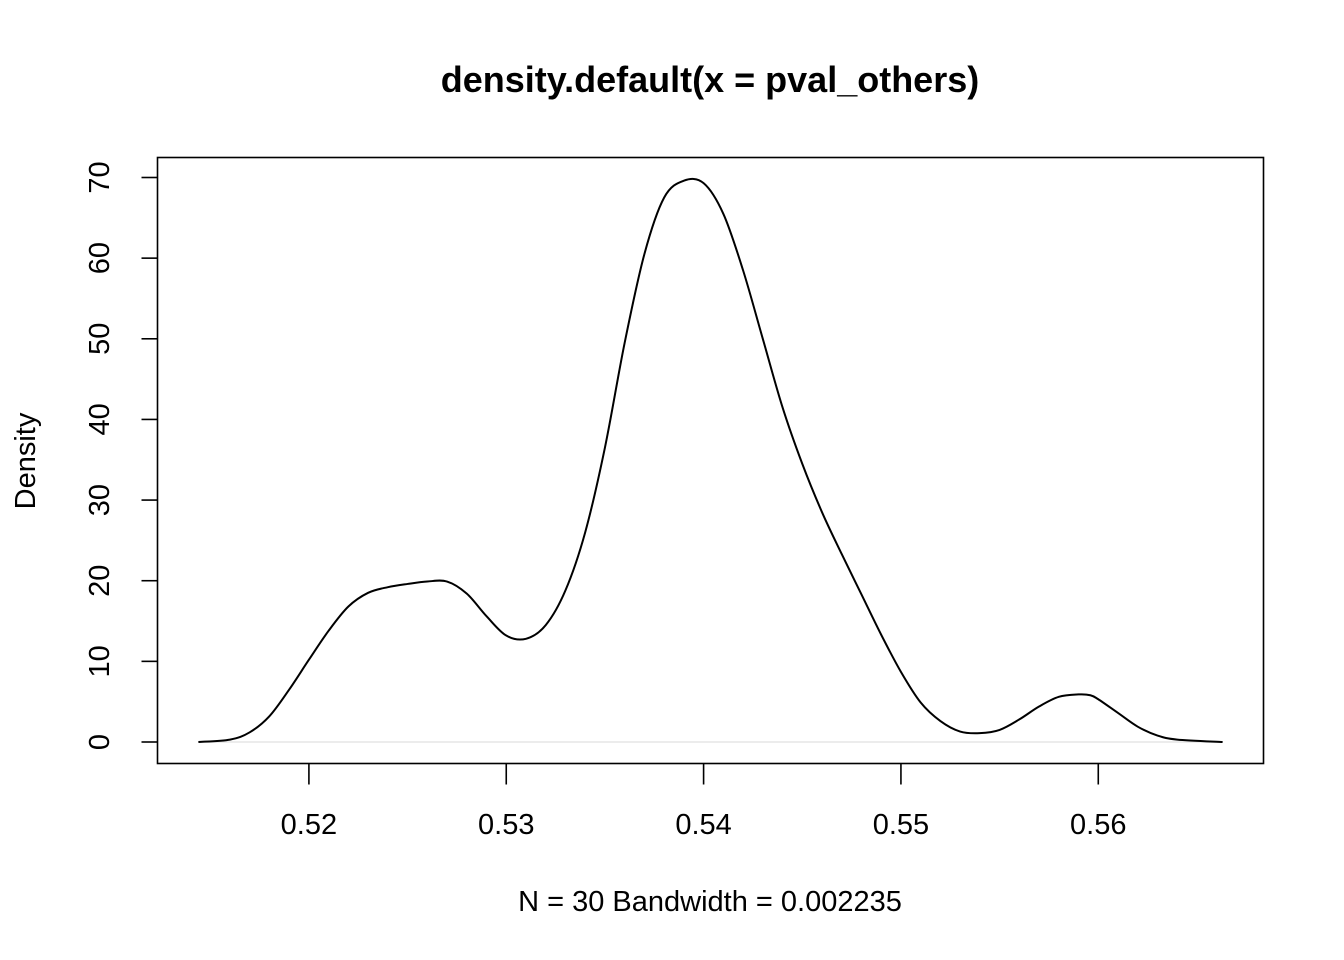  What do you see at coordinates (704, 802) in the screenshot?
I see `x-axis: 0.52 0.53 0.54 0.55 0.56` at bounding box center [704, 802].